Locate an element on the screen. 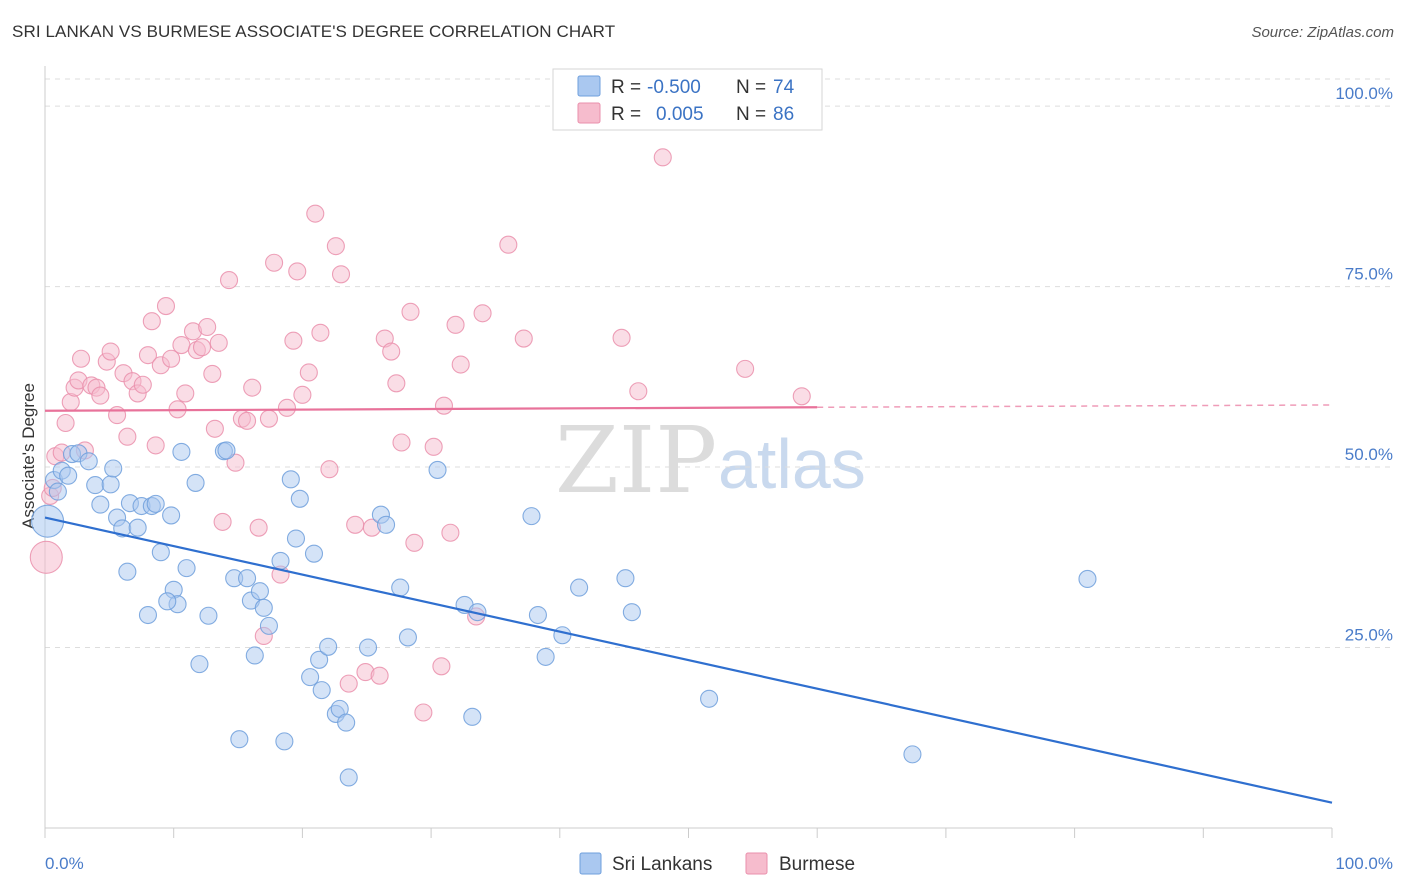 The height and width of the screenshot is (892, 1406). watermark-atlas: atlas is located at coordinates (792, 464).